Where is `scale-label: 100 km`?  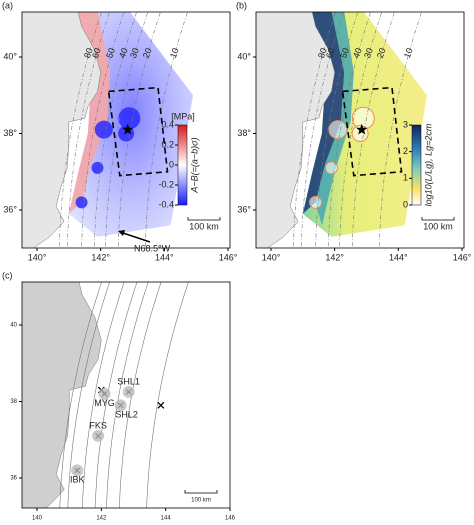 scale-label: 100 km is located at coordinates (201, 501).